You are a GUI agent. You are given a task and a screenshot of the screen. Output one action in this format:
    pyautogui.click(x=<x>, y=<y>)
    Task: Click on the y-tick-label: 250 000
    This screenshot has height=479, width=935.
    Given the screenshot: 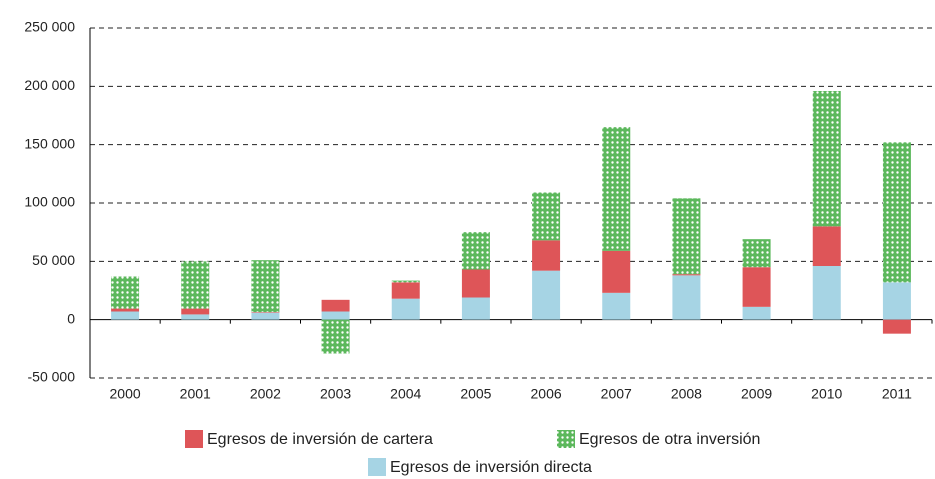 What is the action you would take?
    pyautogui.click(x=49, y=27)
    